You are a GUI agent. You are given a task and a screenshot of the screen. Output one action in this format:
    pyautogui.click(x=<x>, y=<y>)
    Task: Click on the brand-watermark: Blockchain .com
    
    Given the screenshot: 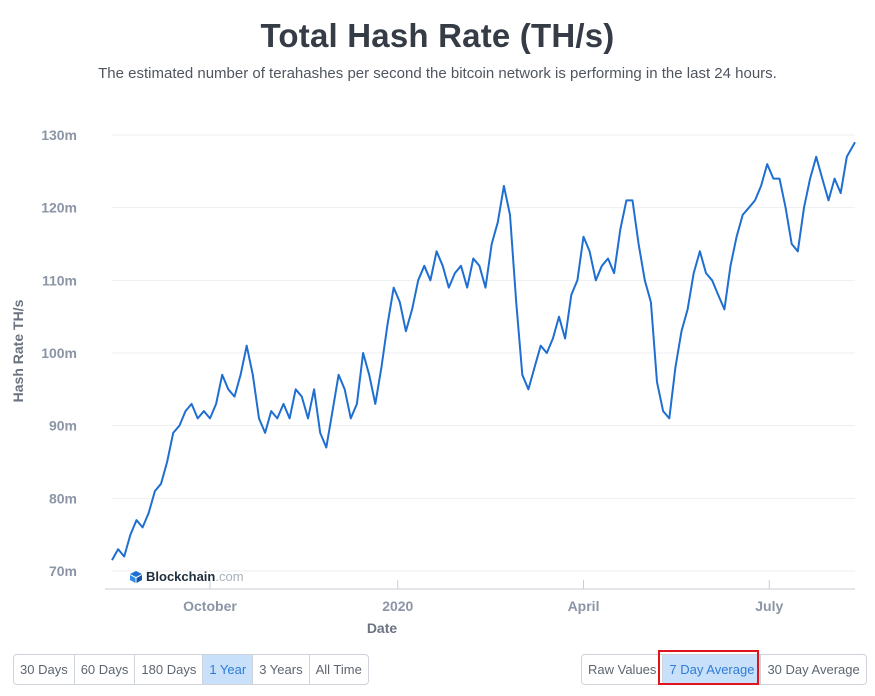 What is the action you would take?
    pyautogui.click(x=187, y=576)
    